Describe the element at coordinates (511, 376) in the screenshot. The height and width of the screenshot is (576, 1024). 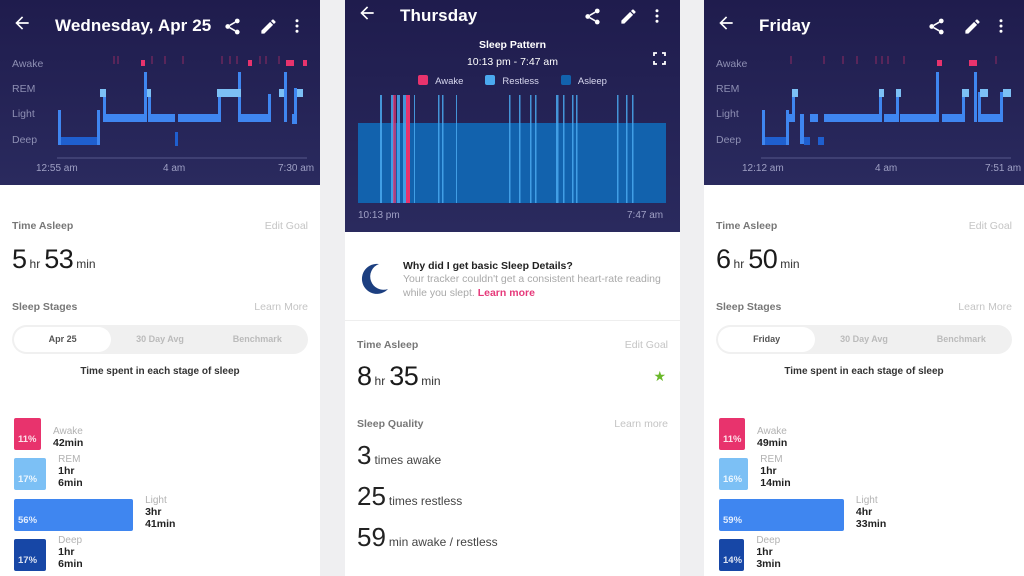
I see `time-asleep-value: 8 hr 35 min ★` at that location.